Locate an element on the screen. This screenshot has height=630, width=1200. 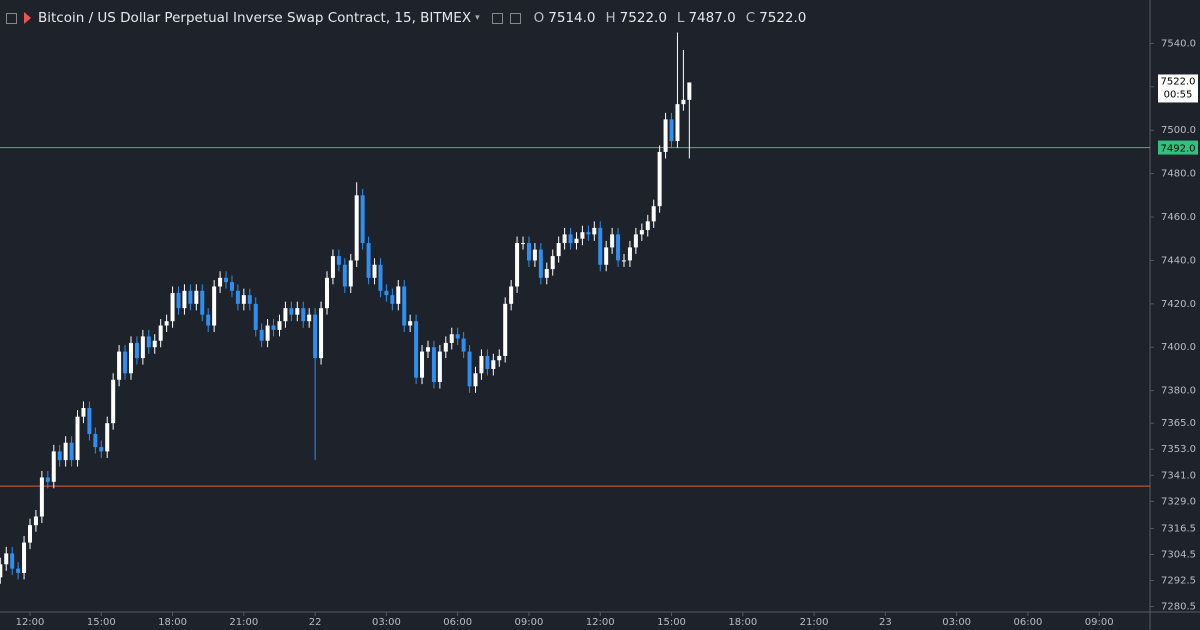
last-price-label: 7522.0 is located at coordinates (1178, 81).